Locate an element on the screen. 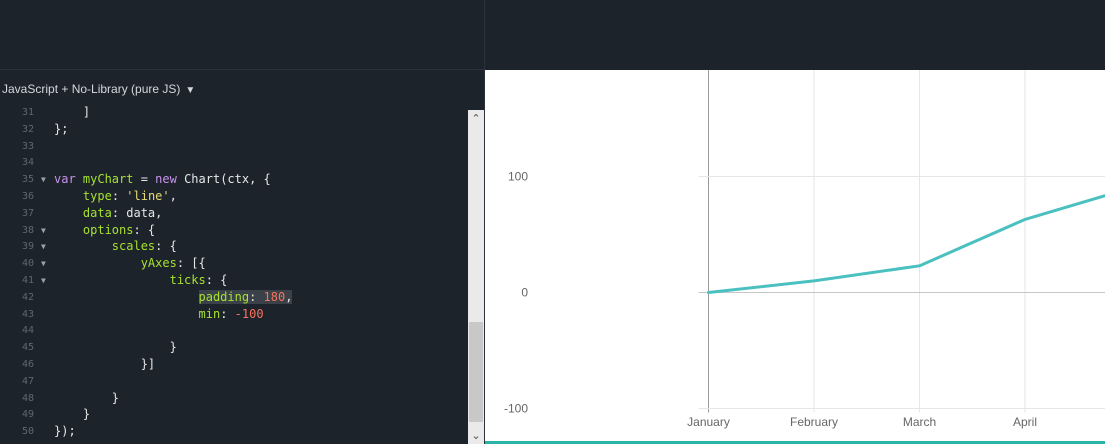 The height and width of the screenshot is (444, 1105). line-number: 43 is located at coordinates (27, 314).